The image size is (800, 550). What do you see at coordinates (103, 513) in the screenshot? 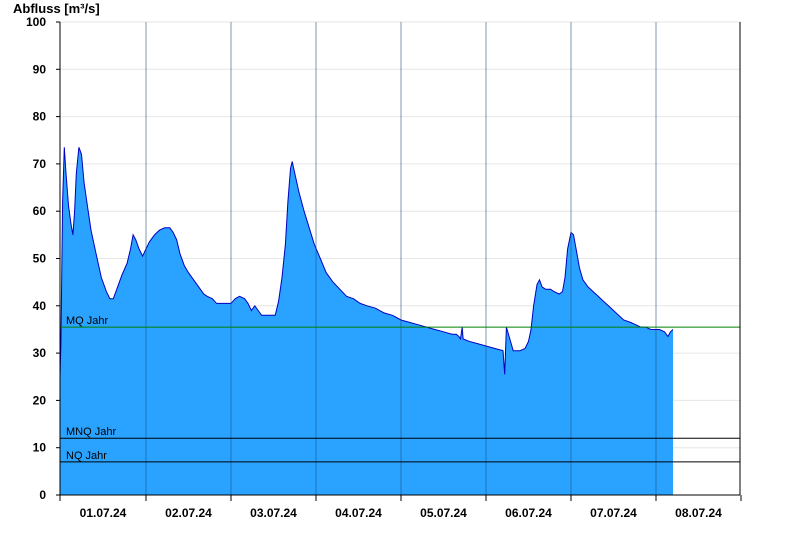
I see `x-tick-label: 01.07.24` at bounding box center [103, 513].